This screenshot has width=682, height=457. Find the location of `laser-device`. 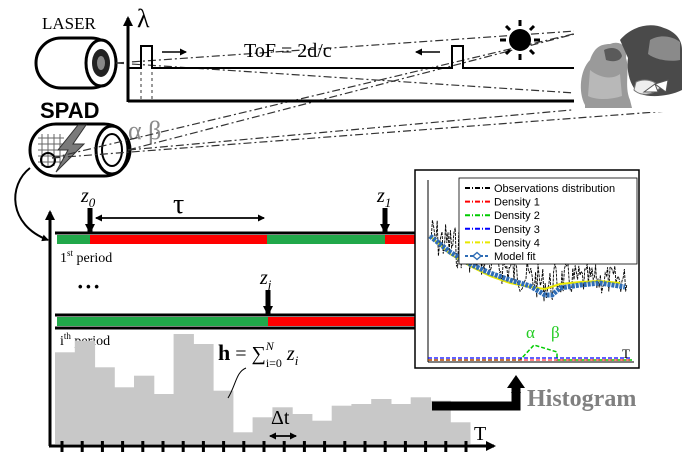

laser-device is located at coordinates (76, 63).